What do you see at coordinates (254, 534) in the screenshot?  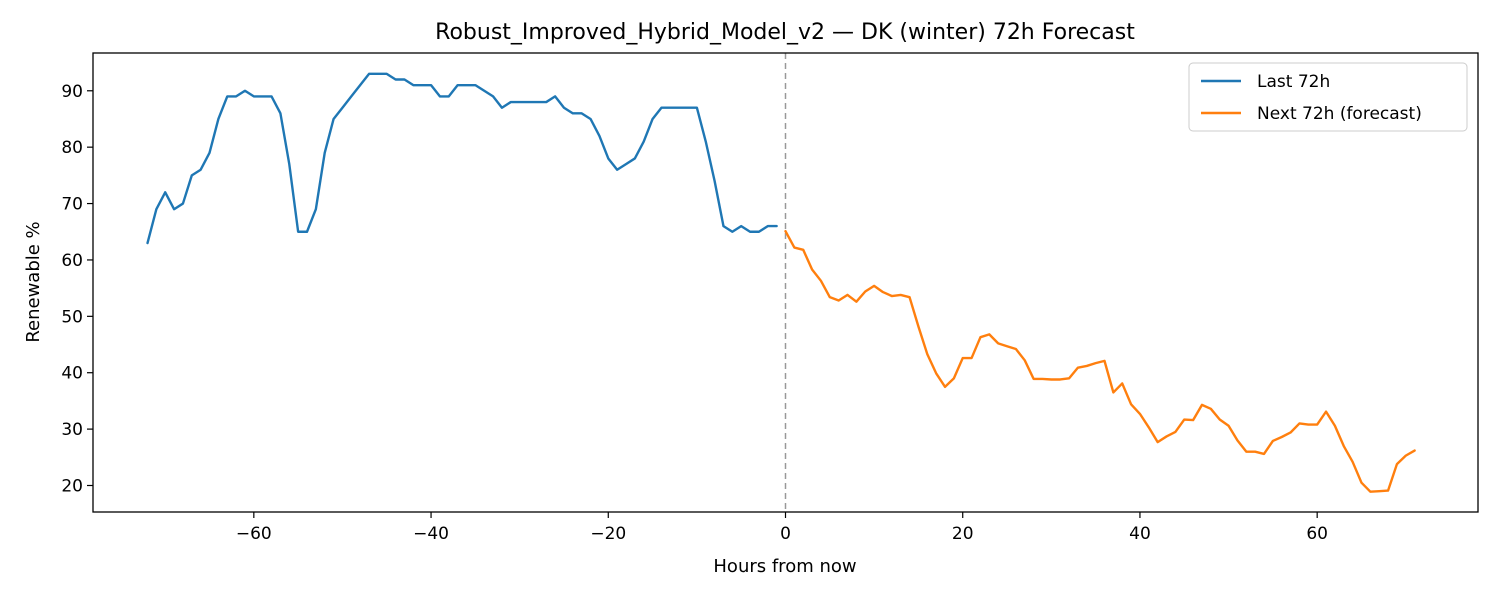 I see `x-tick-label: −60` at bounding box center [254, 534].